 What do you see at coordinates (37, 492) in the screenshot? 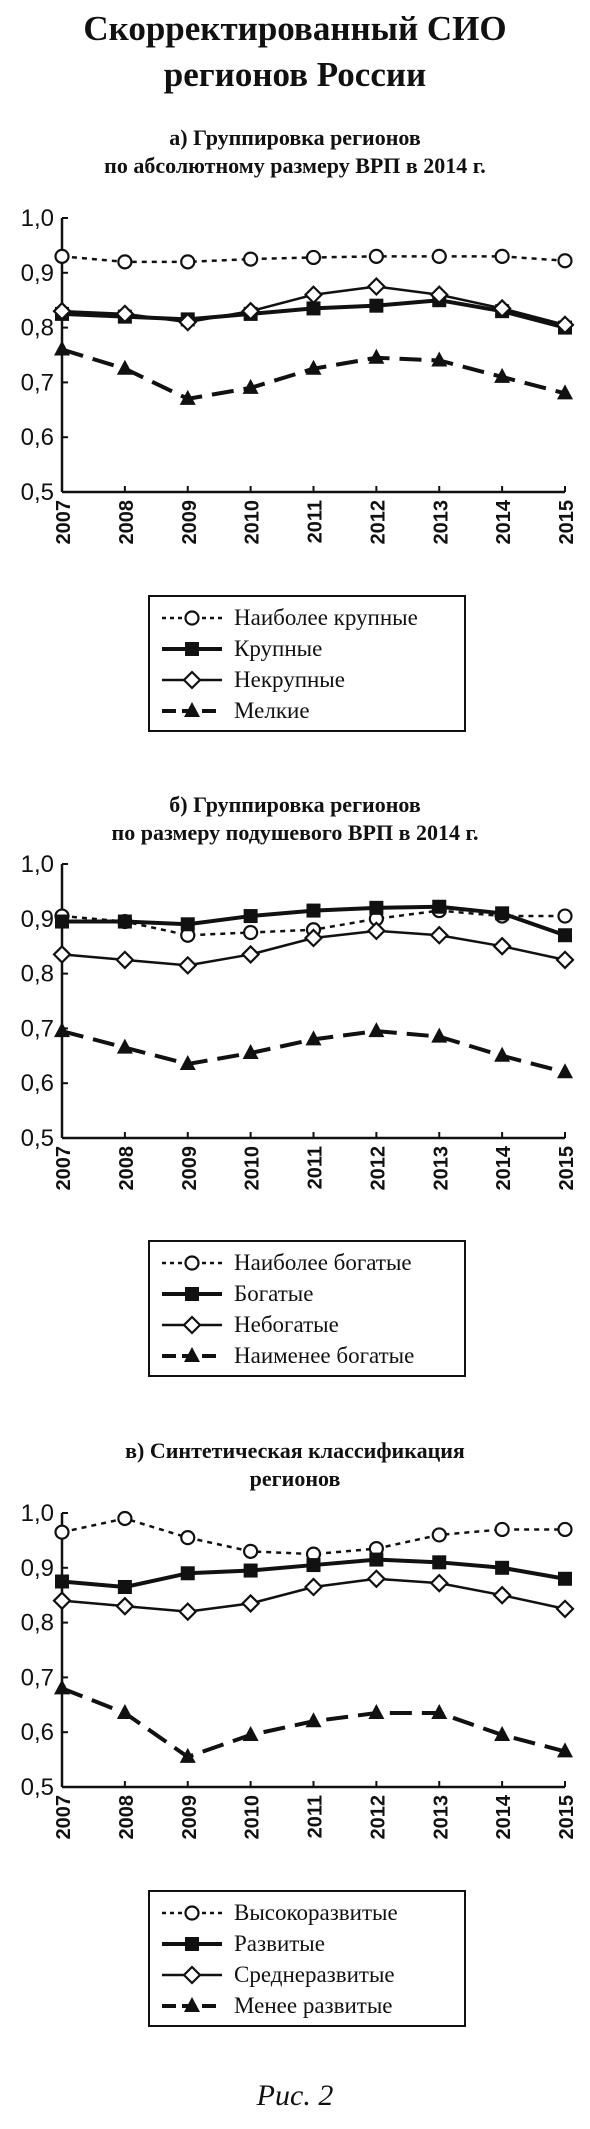
I see `chart-a-y-tick-label: 0,5` at bounding box center [37, 492].